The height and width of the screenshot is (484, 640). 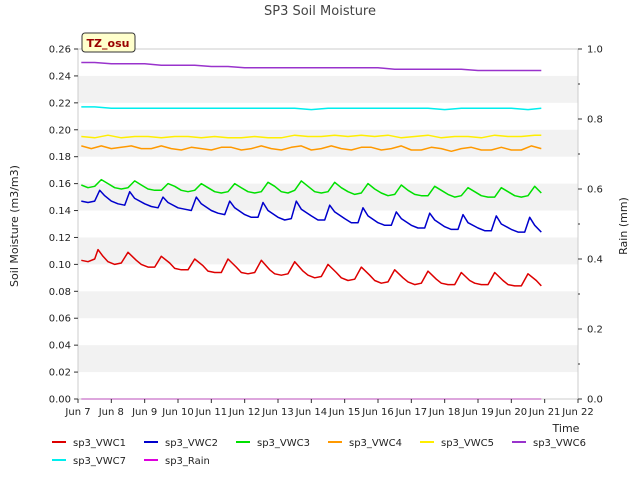 I want to click on y-tick-label: 0.10, so click(x=60, y=265).